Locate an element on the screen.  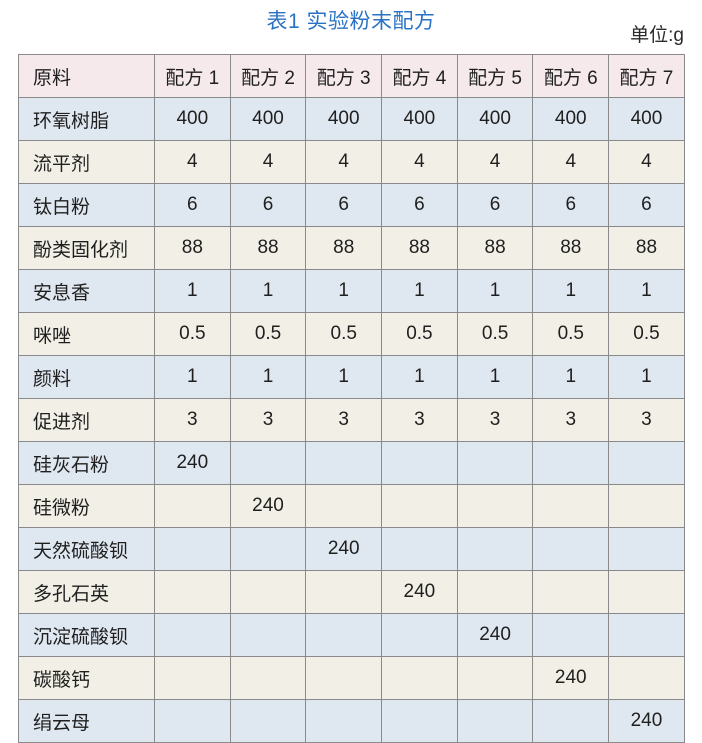
column-header-formula-7: 配方 7 is located at coordinates (646, 76).